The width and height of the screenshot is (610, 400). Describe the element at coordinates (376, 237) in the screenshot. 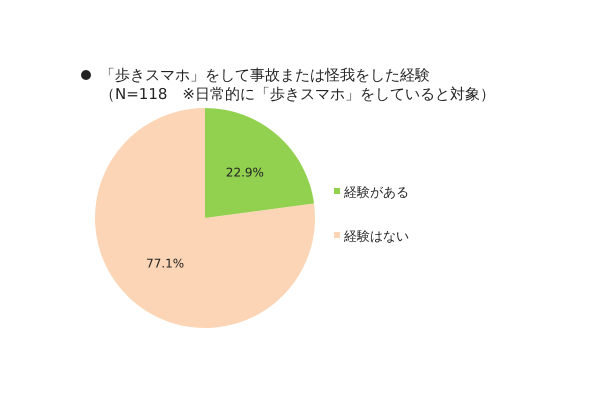

I see `legend-label: 経験はない` at that location.